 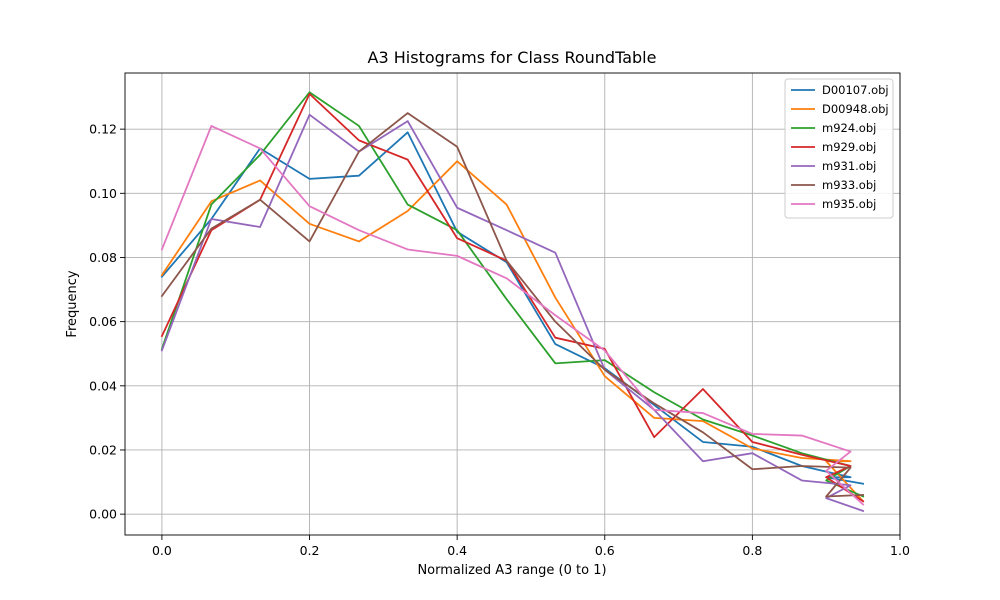 What do you see at coordinates (457, 550) in the screenshot?
I see `x-tick-label: 0.4` at bounding box center [457, 550].